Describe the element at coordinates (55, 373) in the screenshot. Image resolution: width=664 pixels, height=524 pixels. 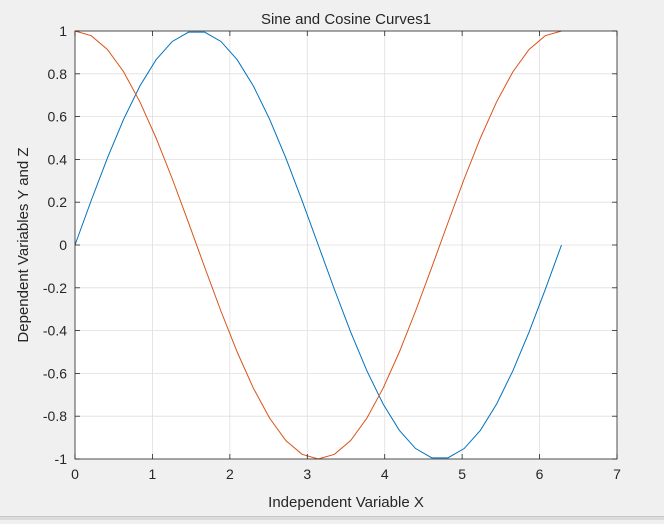
I see `y-tick-label: -0.6` at that location.